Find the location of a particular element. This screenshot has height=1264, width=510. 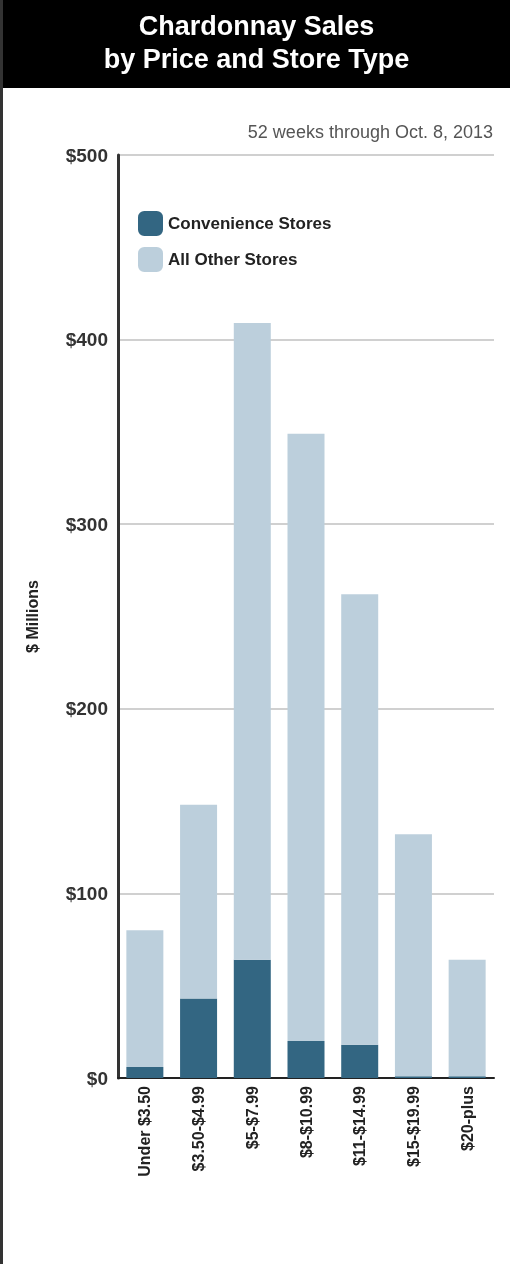

chart-subtitle: 52 weeks through Oct. 8, 2013 is located at coordinates (370, 132).